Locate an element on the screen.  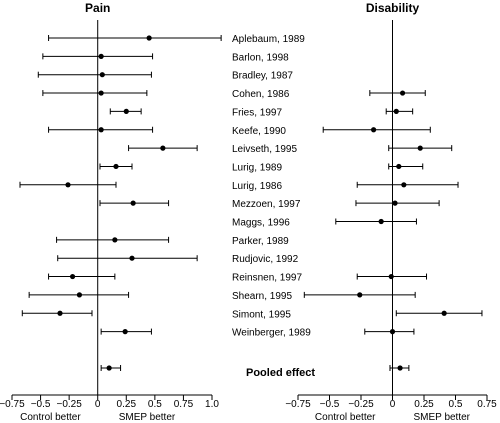
disability-tick-label: 0.25 is located at coordinates (424, 404).